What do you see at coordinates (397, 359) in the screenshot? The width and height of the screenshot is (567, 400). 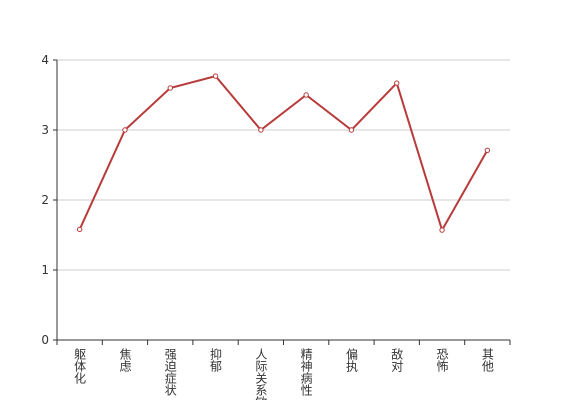 I see `x-tick-label: 敌对` at bounding box center [397, 359].